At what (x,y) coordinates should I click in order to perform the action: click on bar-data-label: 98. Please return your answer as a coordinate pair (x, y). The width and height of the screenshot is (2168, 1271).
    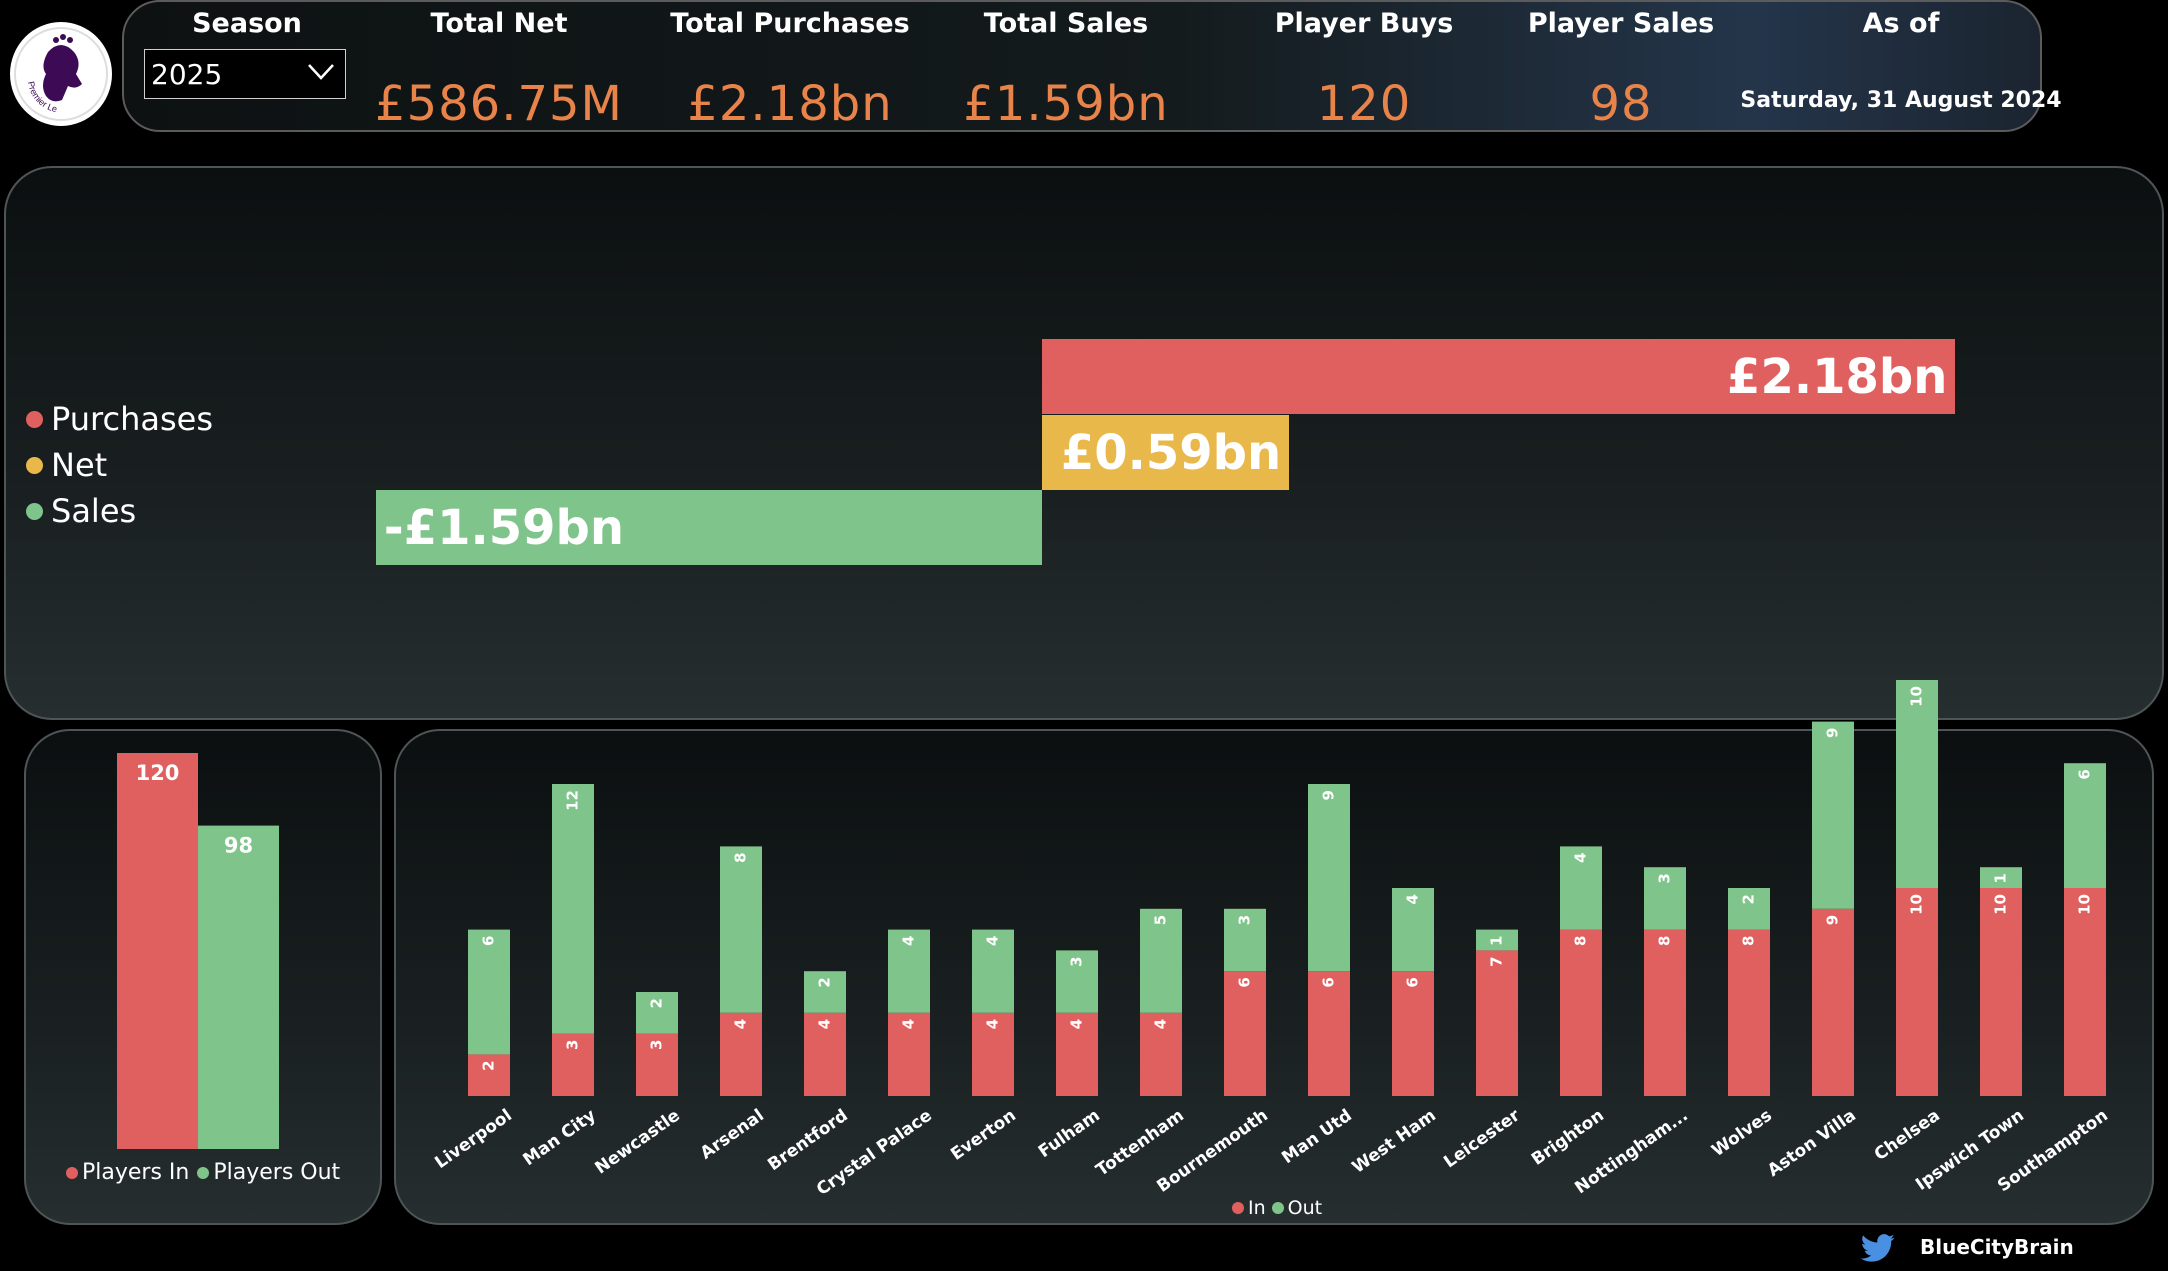
    Looking at the image, I should click on (238, 846).